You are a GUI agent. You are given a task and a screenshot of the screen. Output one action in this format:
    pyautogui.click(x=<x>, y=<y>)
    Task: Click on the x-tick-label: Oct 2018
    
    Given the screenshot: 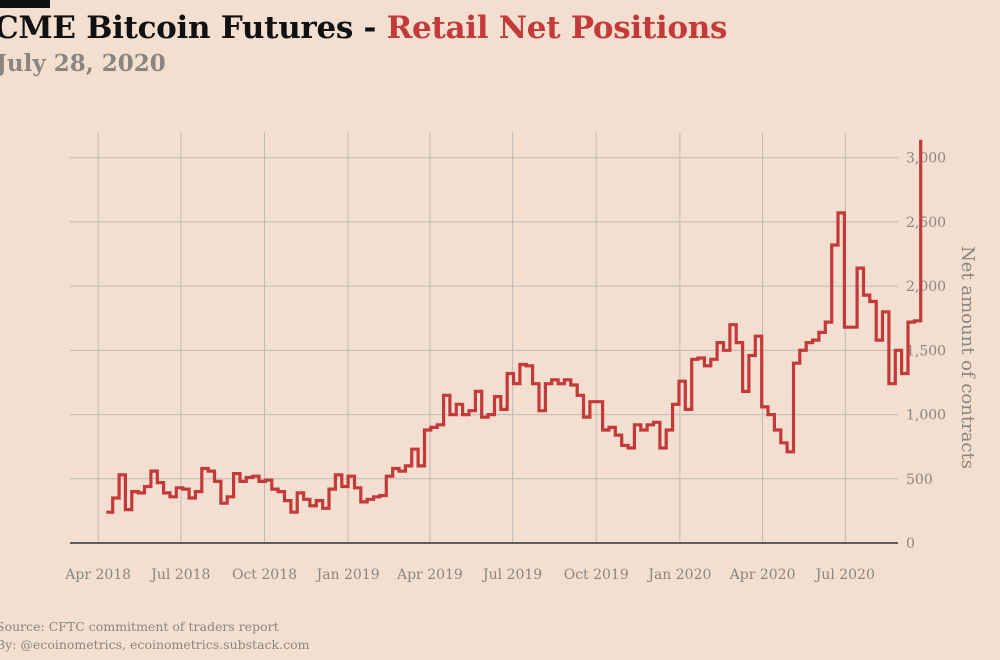 What is the action you would take?
    pyautogui.click(x=264, y=575)
    